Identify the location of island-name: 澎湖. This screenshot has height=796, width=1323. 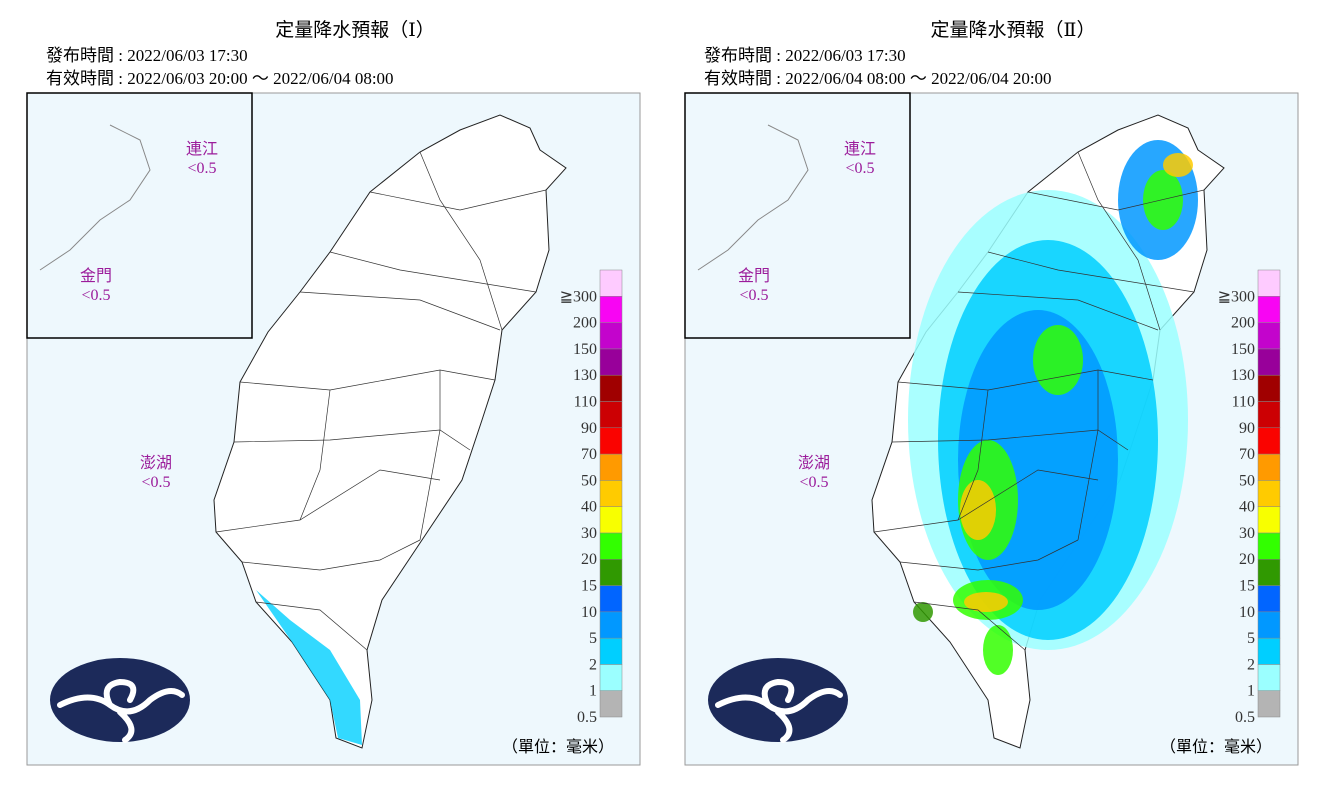
(156, 463).